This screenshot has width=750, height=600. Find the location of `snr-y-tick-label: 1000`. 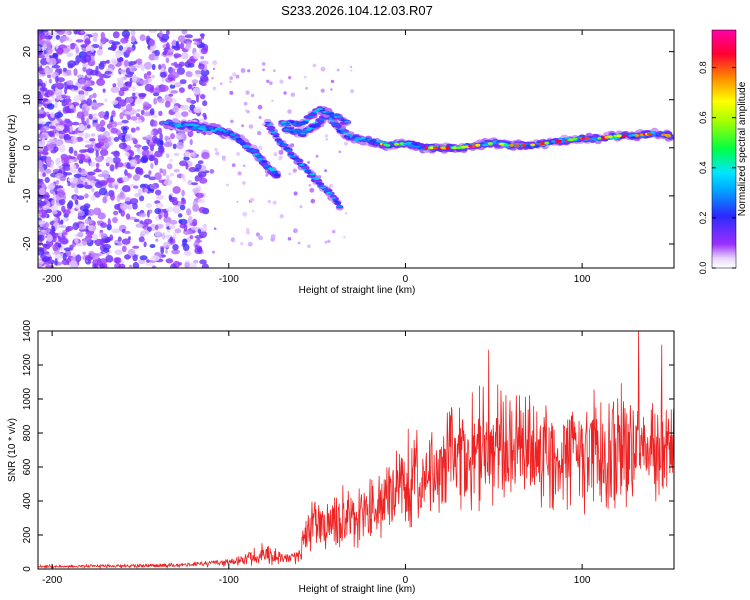

snr-y-tick-label: 1000 is located at coordinates (27, 398).